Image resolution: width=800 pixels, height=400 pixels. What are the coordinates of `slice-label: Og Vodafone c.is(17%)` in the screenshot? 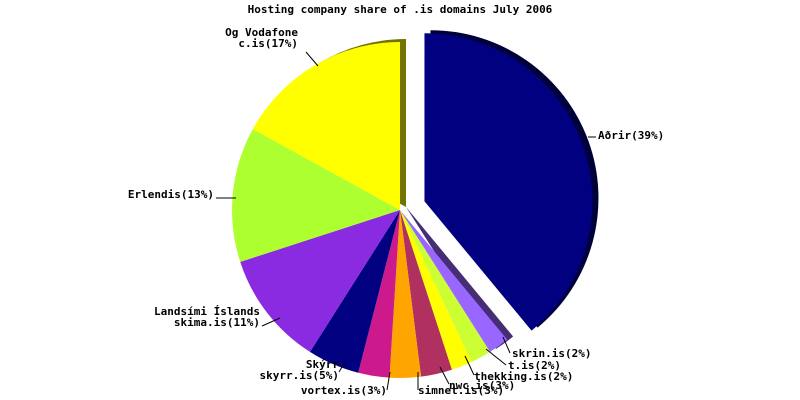 It's located at (261, 38).